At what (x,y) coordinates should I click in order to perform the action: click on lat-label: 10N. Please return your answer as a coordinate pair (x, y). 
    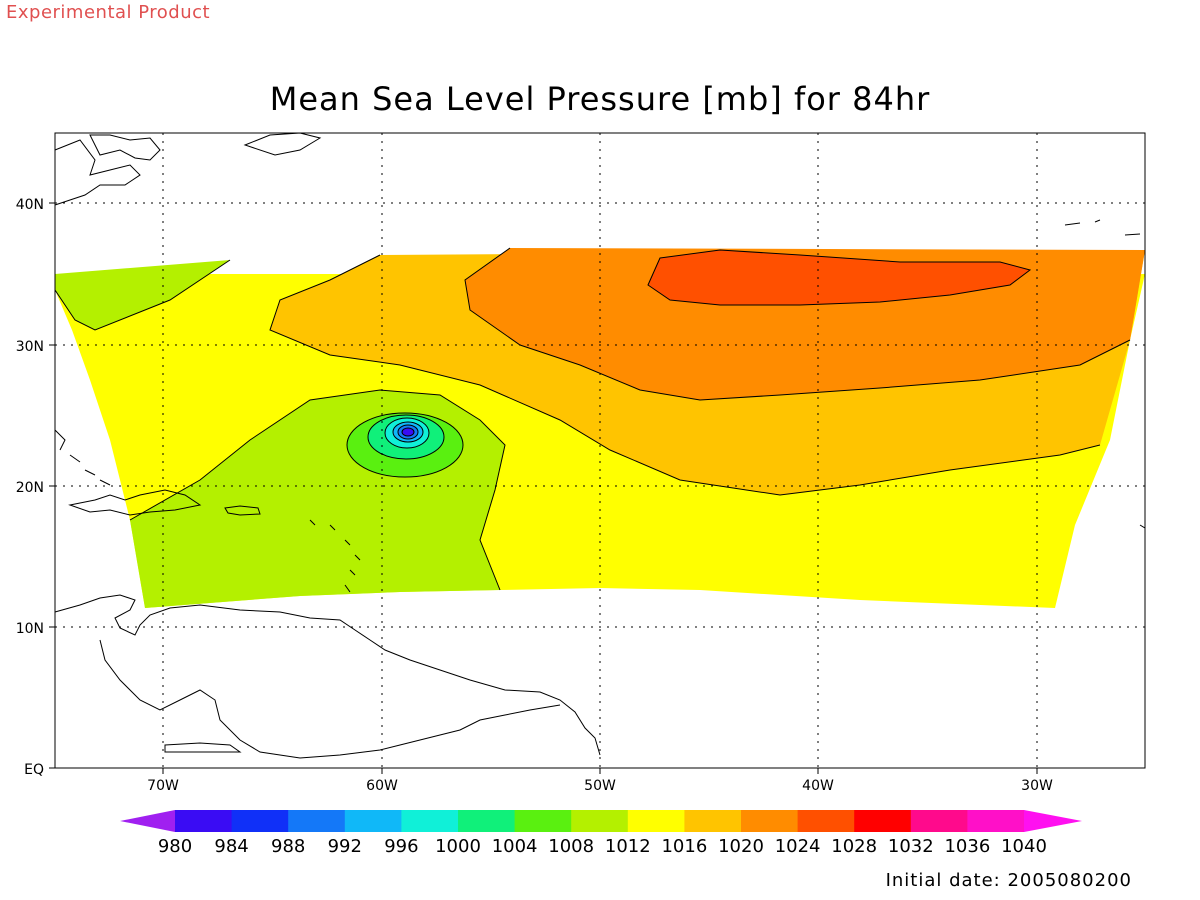
    Looking at the image, I should click on (30, 629).